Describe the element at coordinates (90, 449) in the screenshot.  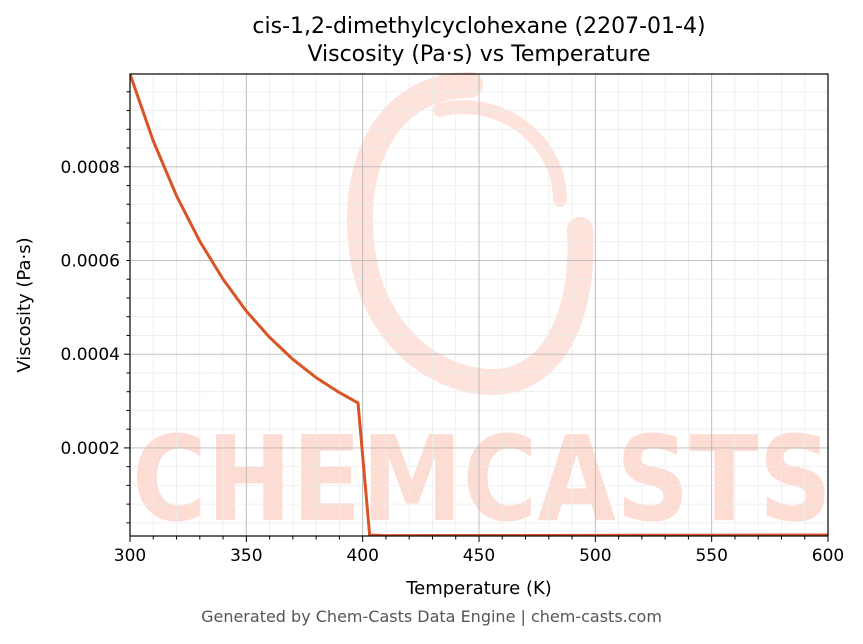
I see `y-tick-label: 0.0002` at that location.